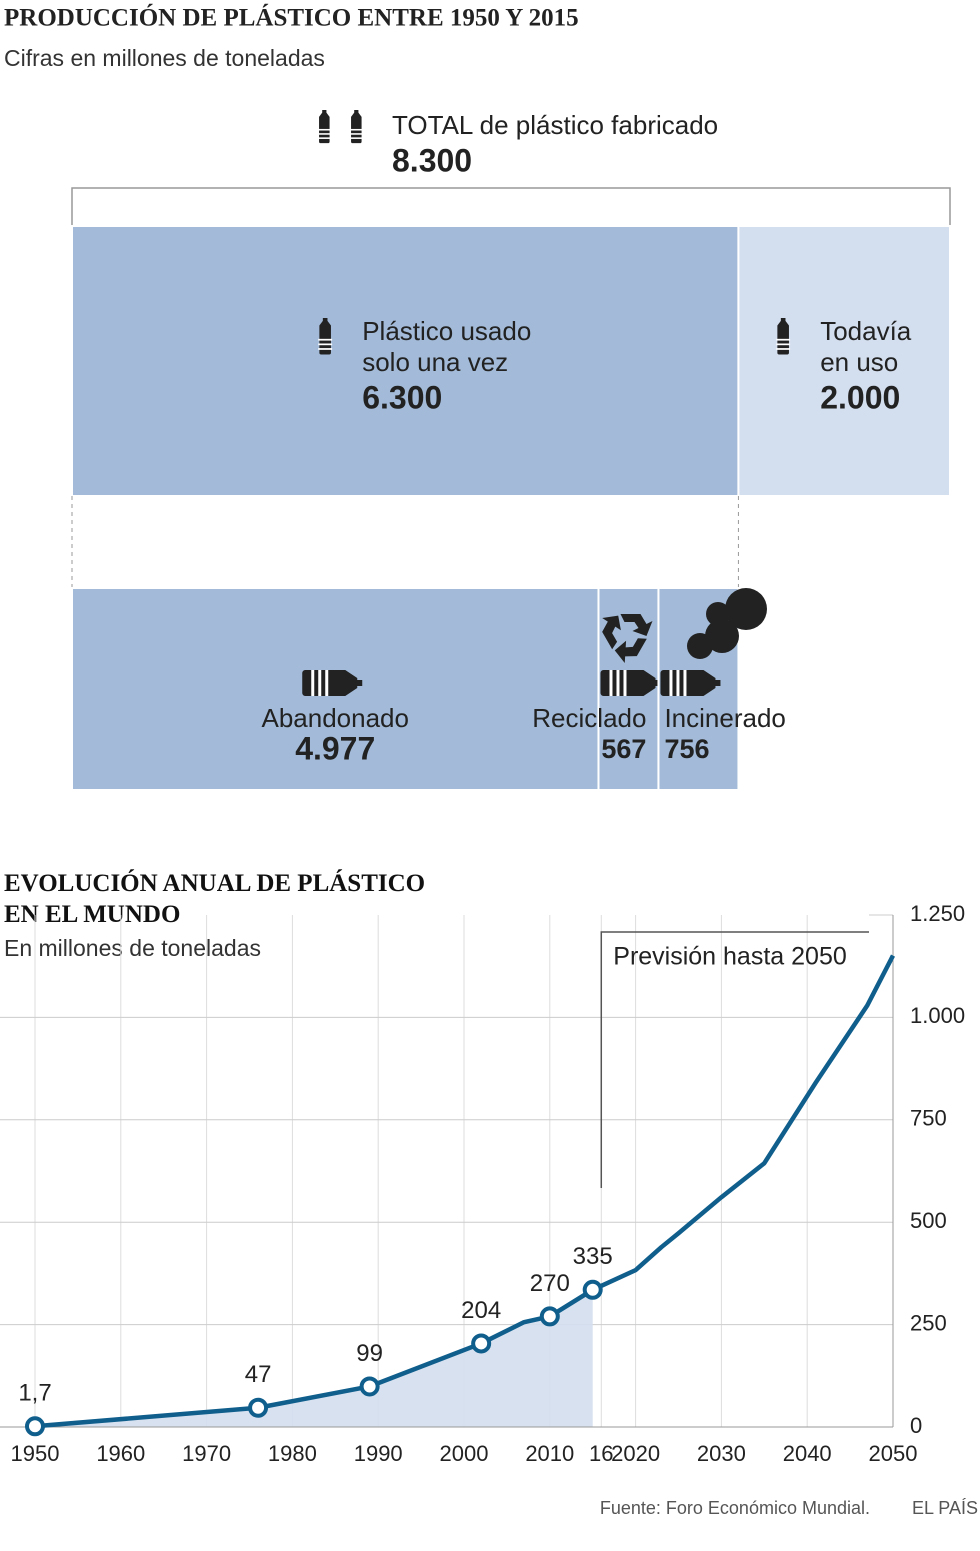 This screenshot has height=1551, width=980. I want to click on x-tick-label: 1950, so click(35, 1453).